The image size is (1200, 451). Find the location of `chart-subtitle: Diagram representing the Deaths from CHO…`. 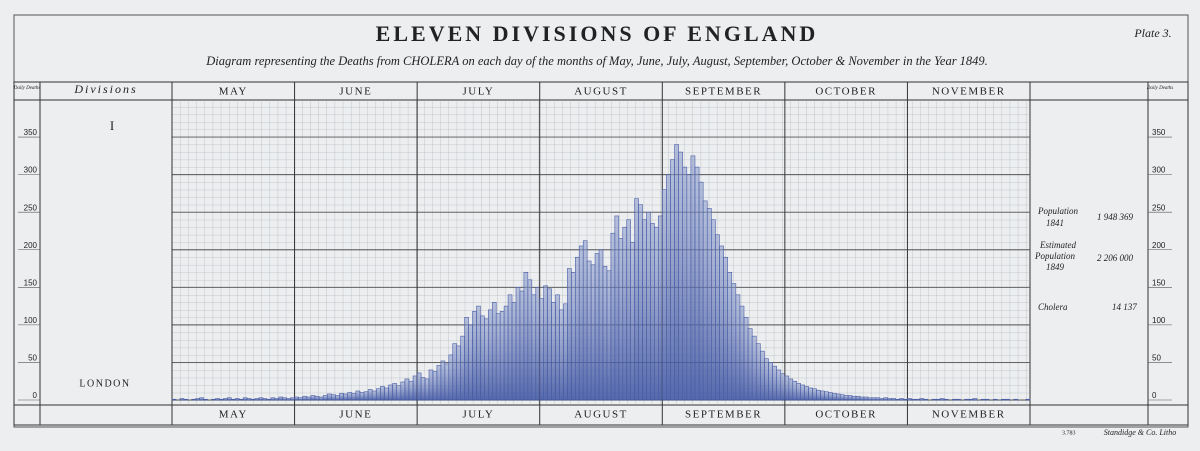

chart-subtitle: Diagram representing the Deaths from CHO… is located at coordinates (596, 61).